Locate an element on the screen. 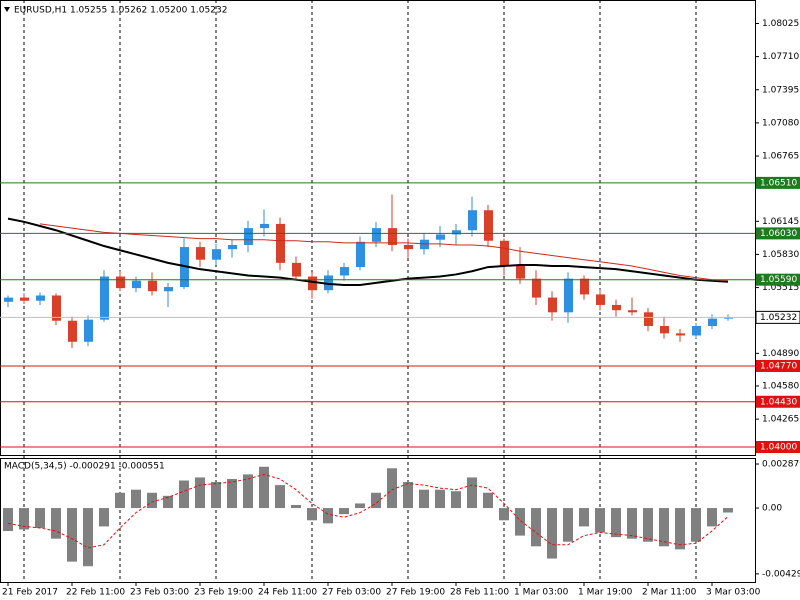  price-label-box is located at coordinates (777, 317).